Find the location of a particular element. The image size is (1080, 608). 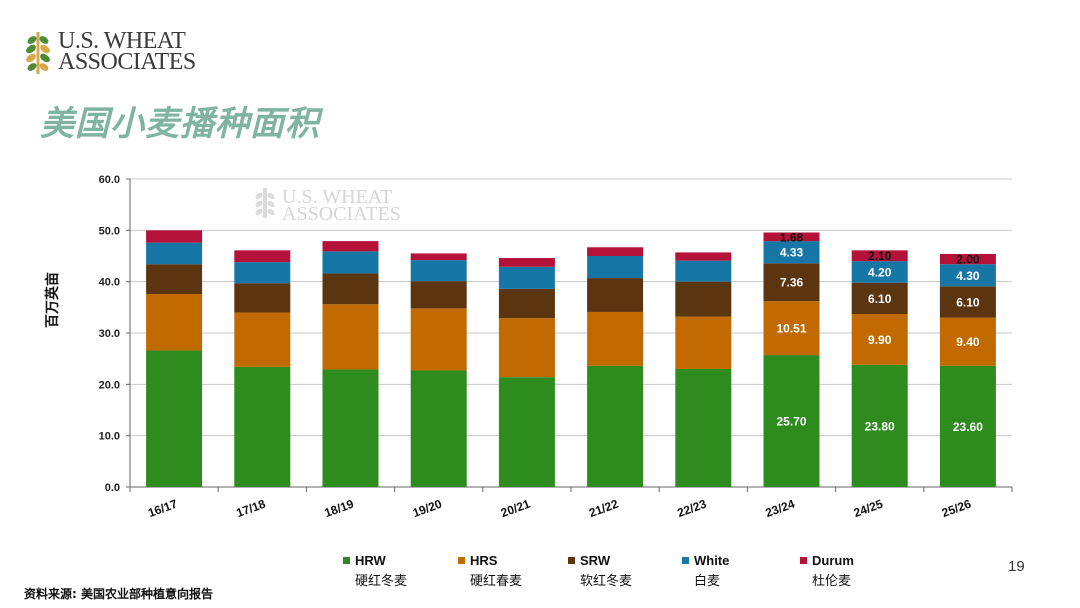

legend-name: Durum is located at coordinates (833, 560).